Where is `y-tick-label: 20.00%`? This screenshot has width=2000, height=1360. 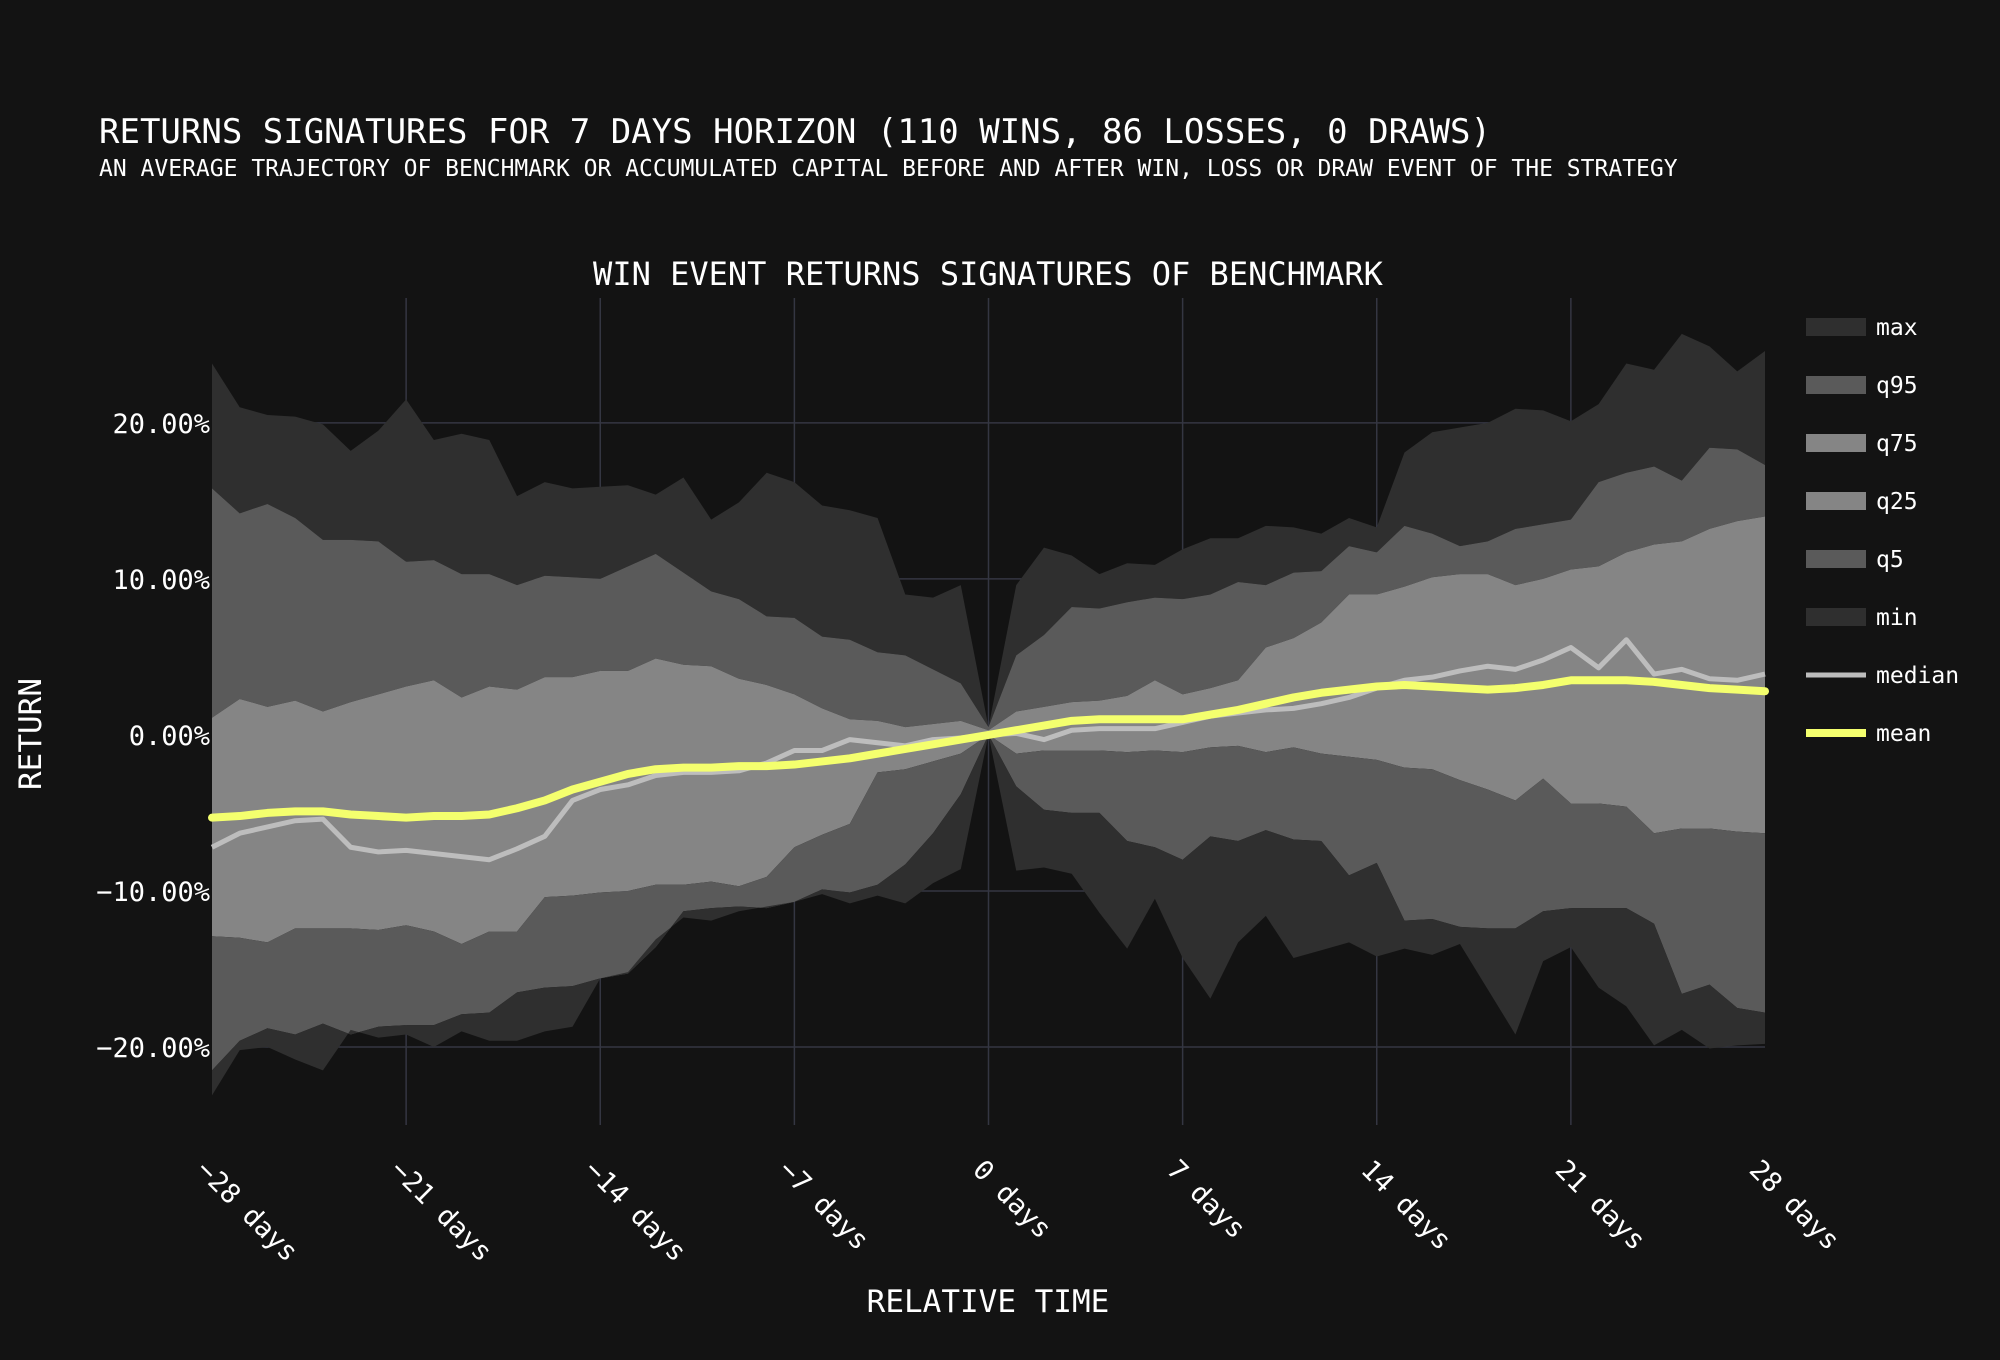 y-tick-label: 20.00% is located at coordinates (161, 424).